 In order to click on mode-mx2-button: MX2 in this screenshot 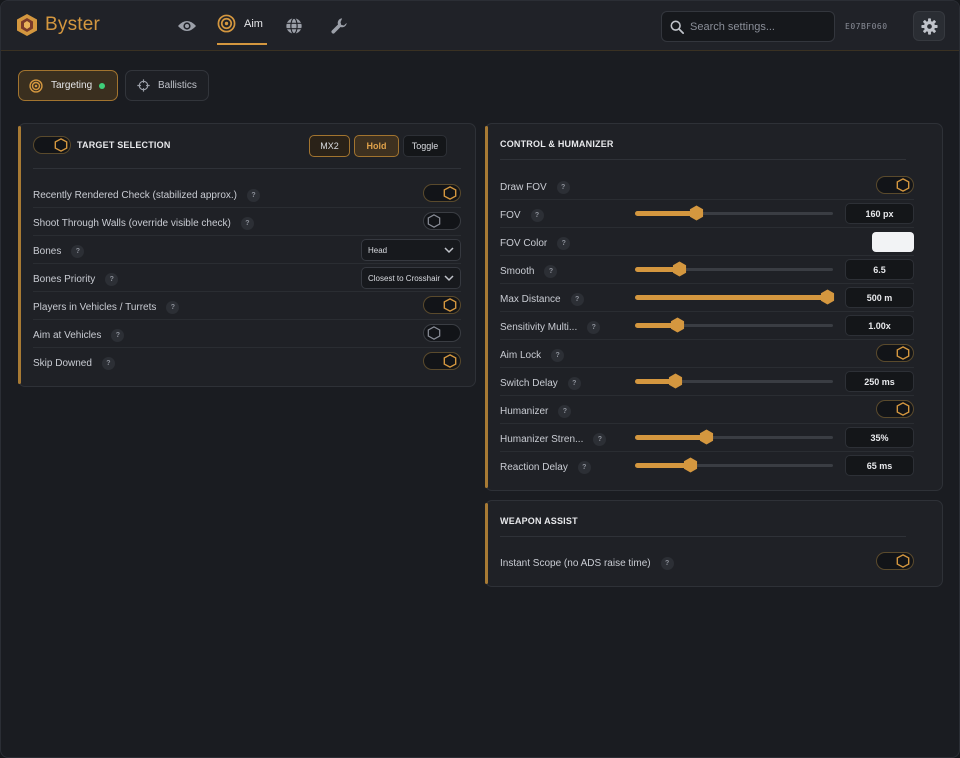, I will do `click(329, 146)`.